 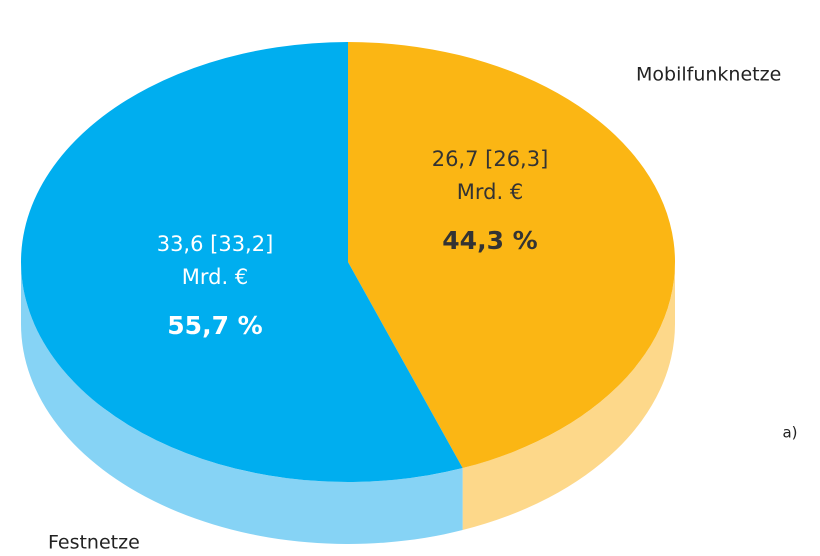 What do you see at coordinates (214, 325) in the screenshot?
I see `value-label: 55,7 %` at bounding box center [214, 325].